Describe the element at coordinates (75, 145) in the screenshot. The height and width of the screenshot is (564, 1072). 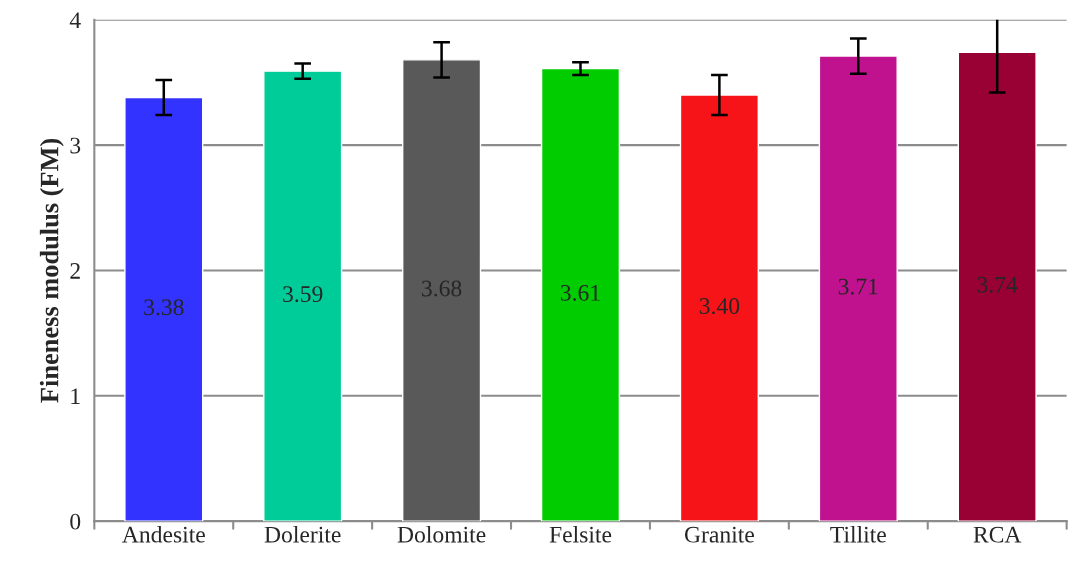
I see `y-tick-label: 3` at that location.